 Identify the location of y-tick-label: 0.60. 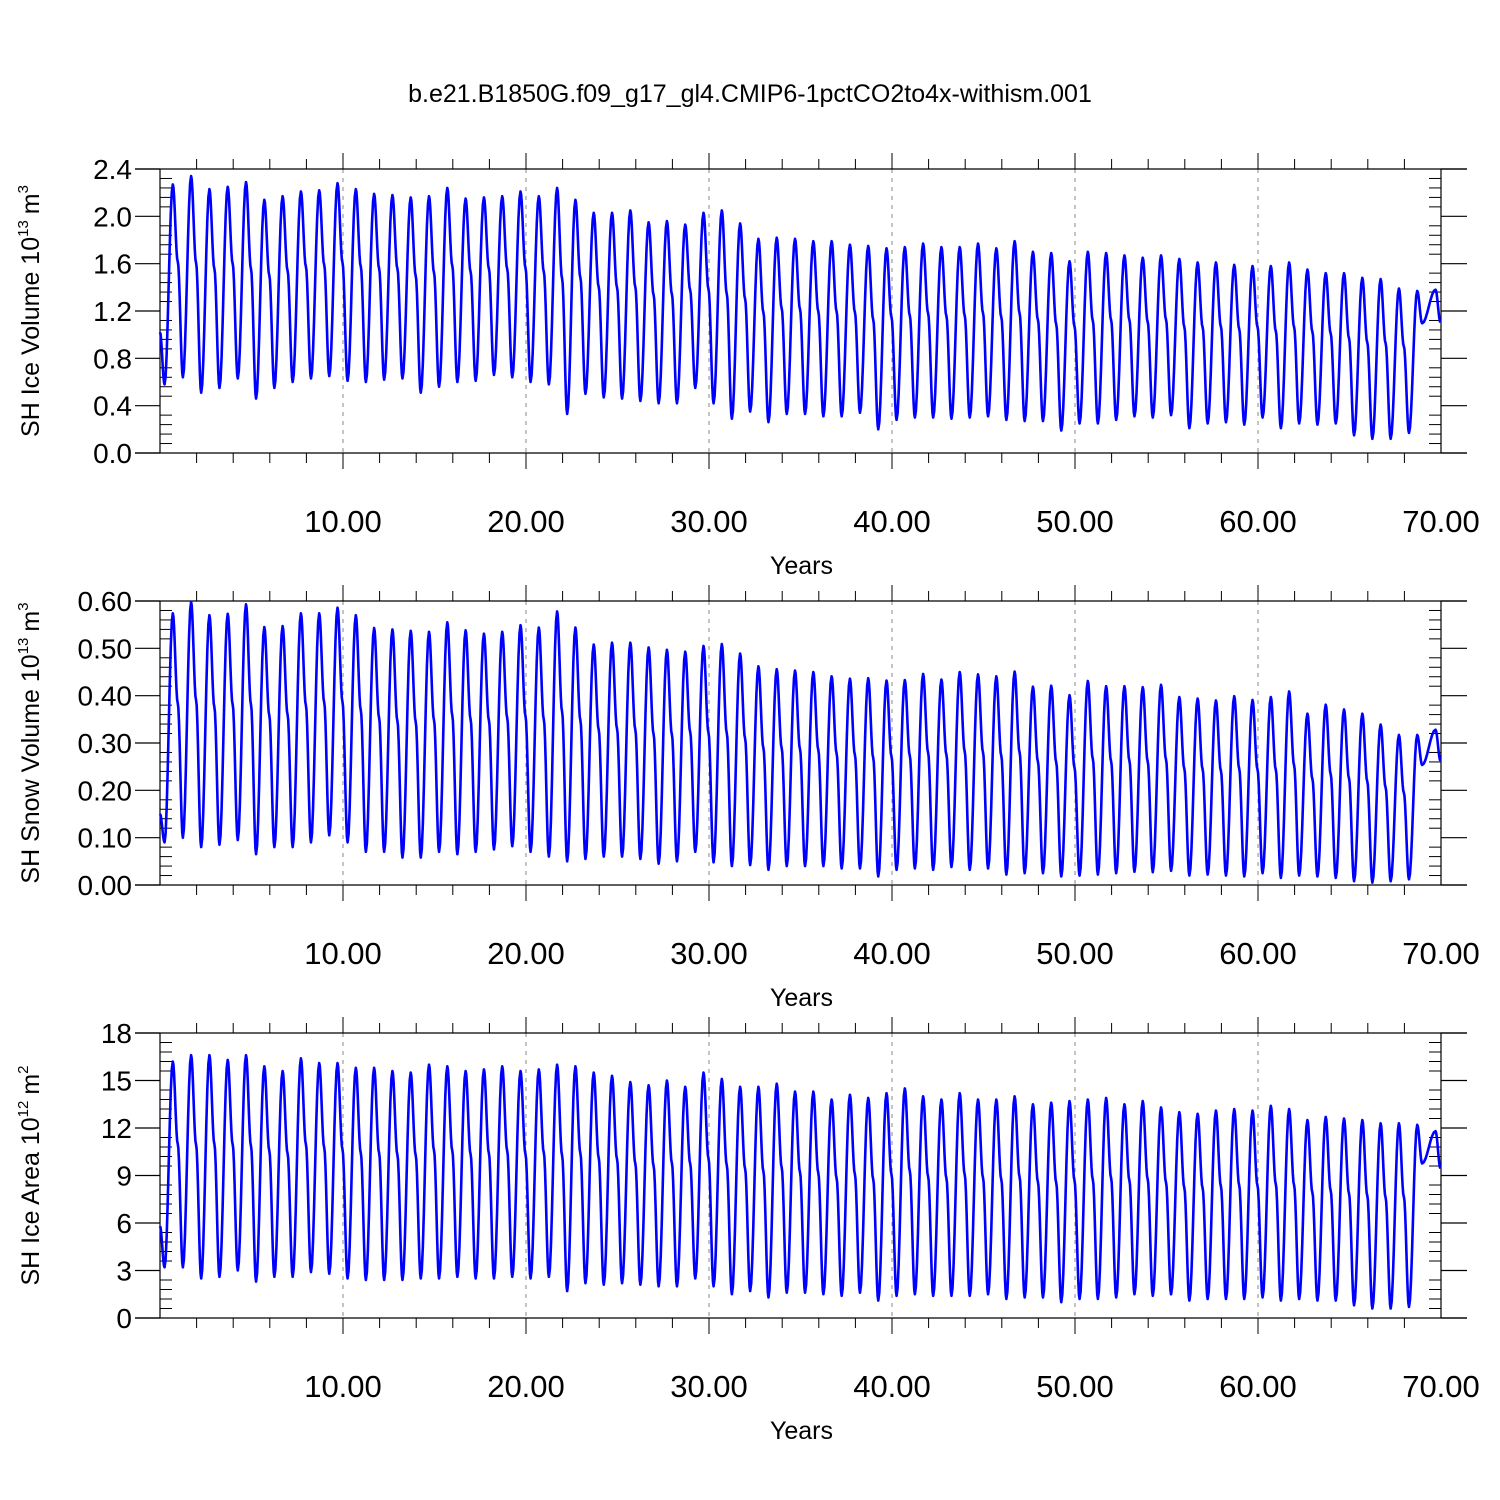
(105, 601).